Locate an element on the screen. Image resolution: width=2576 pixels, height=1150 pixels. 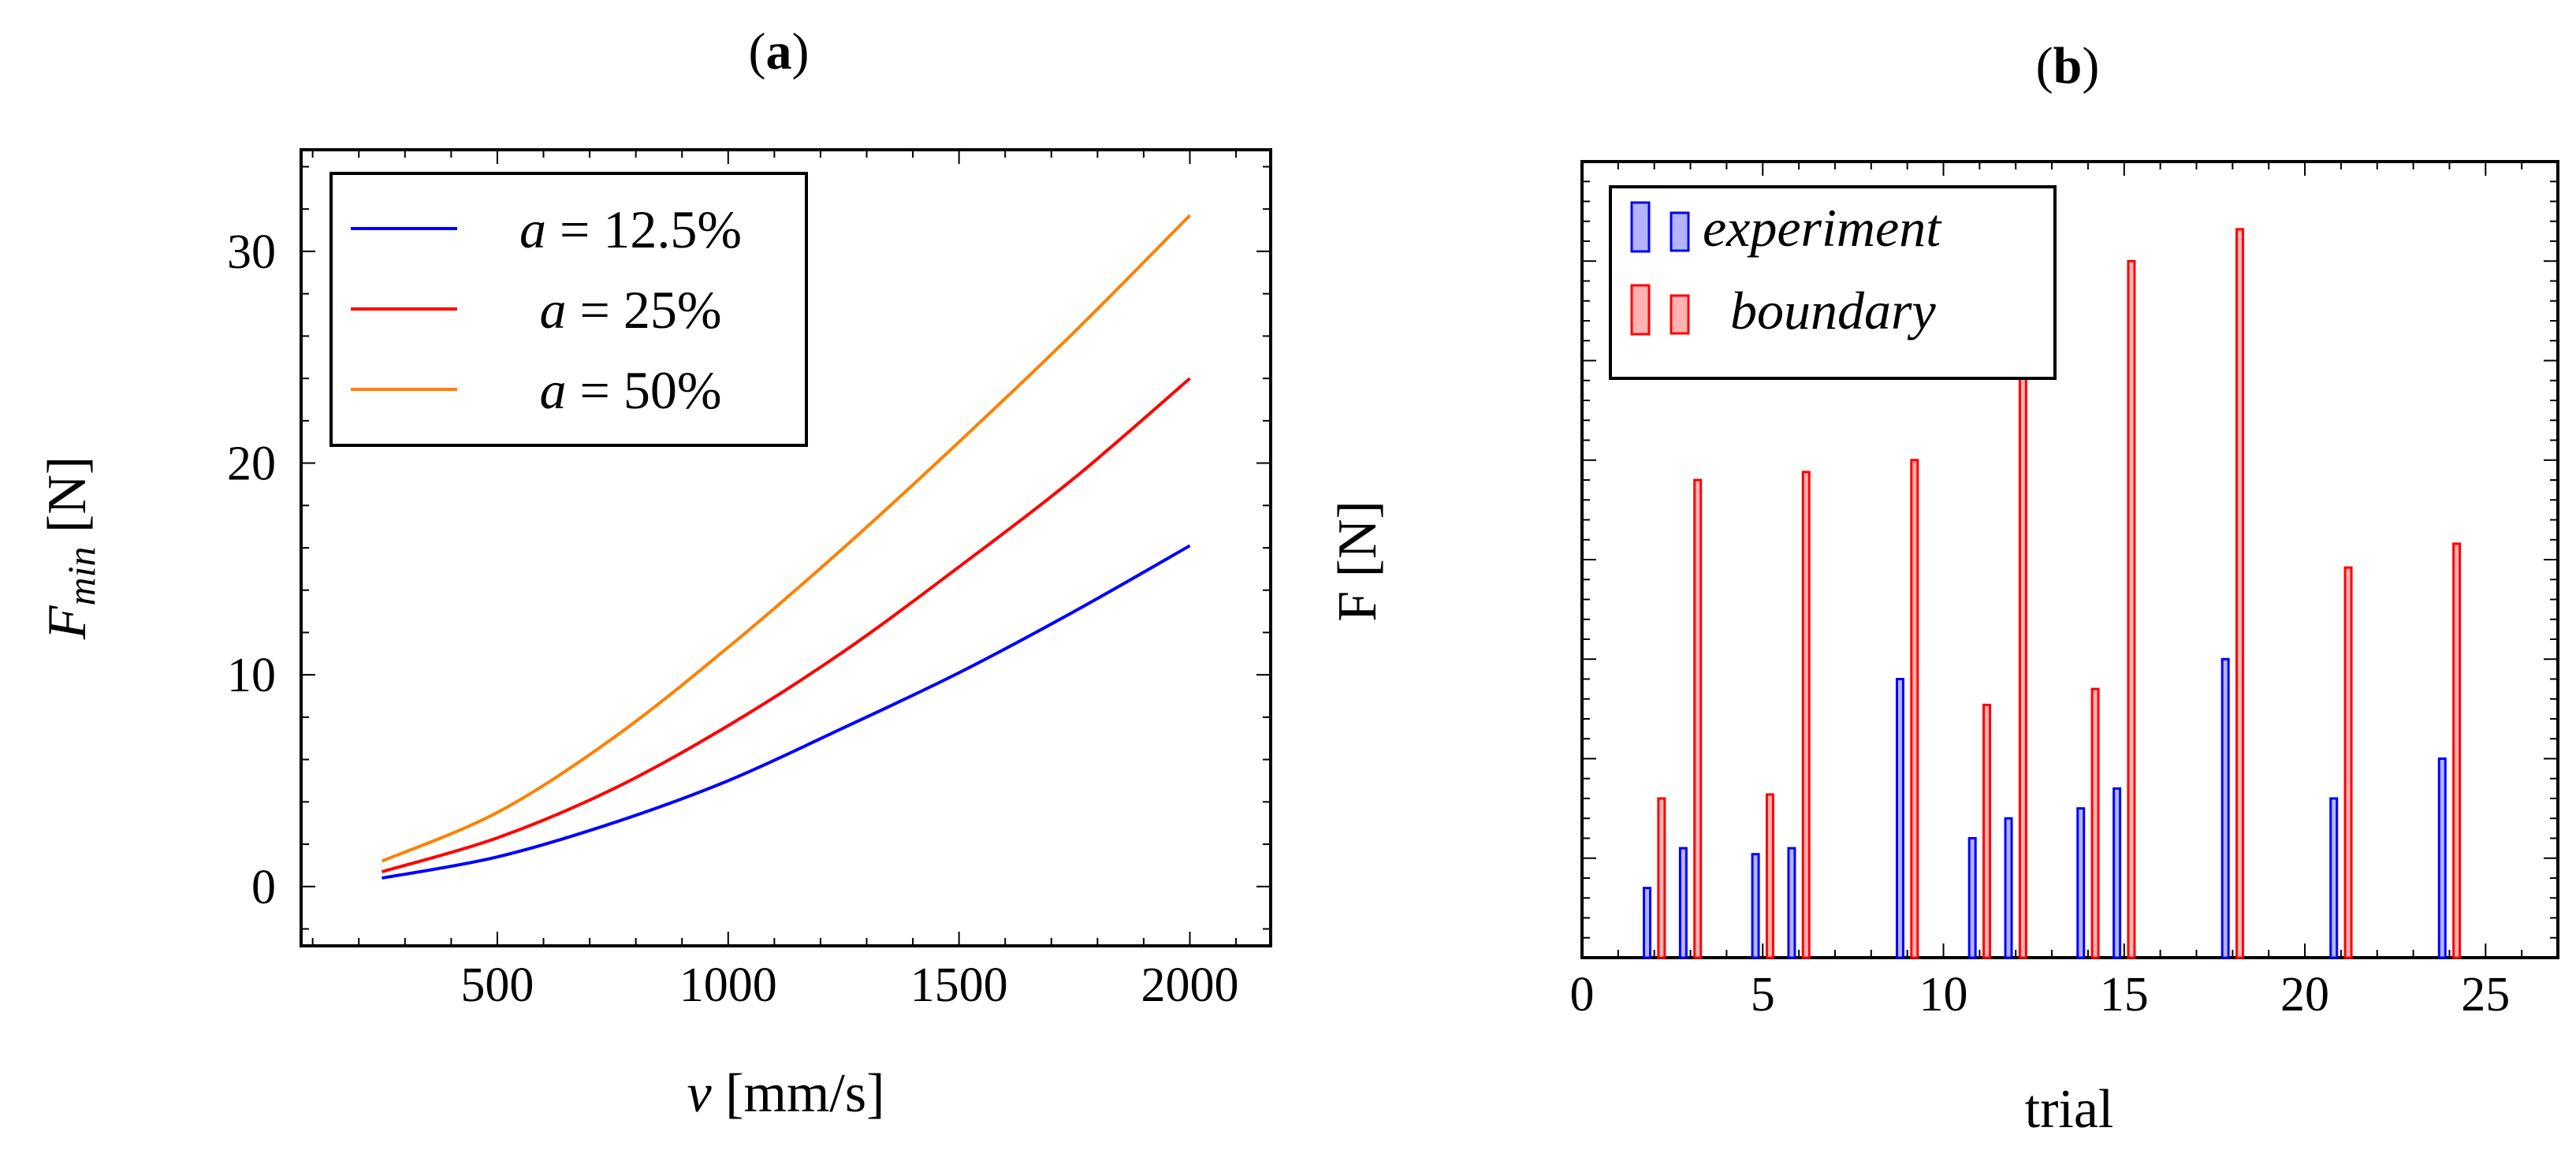
x-tick-label-a: 2000 is located at coordinates (1190, 985).